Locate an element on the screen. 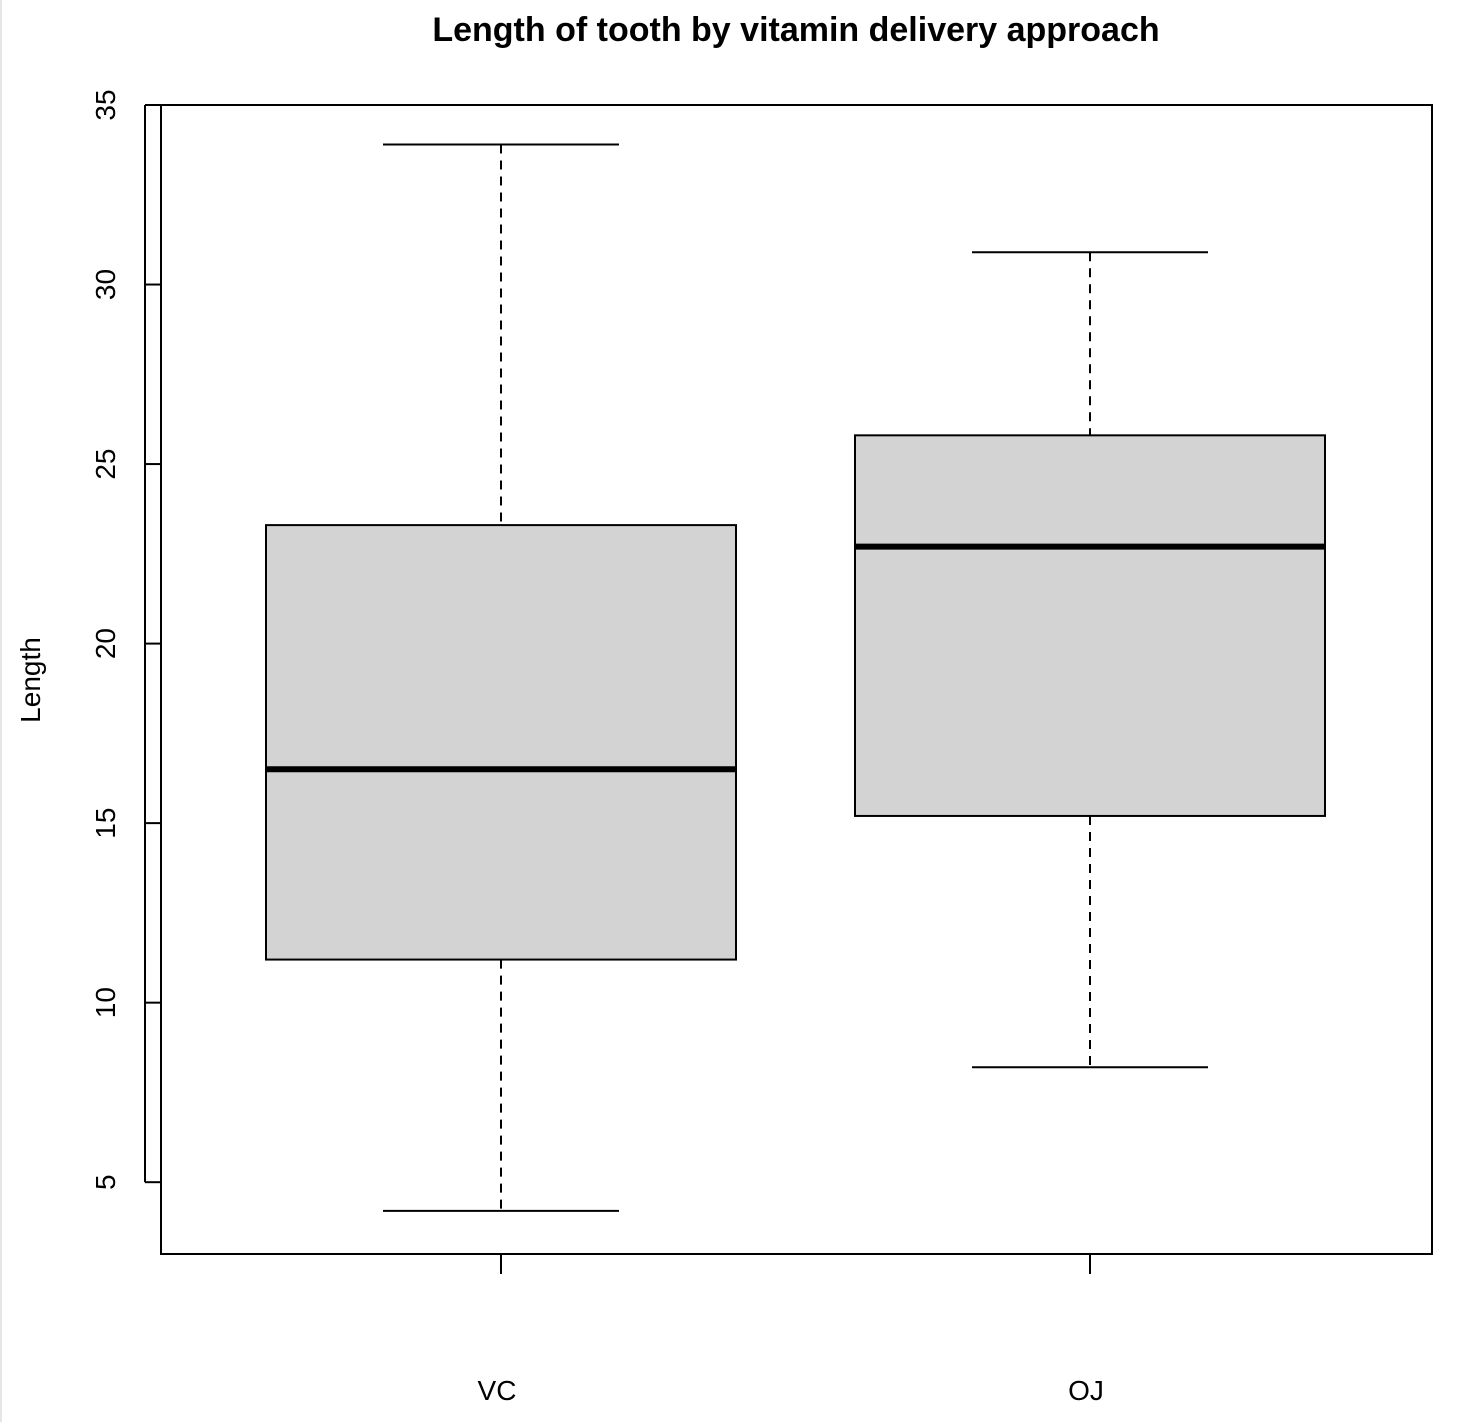 This screenshot has width=1461, height=1422. x-tick-label: VC is located at coordinates (497, 1390).